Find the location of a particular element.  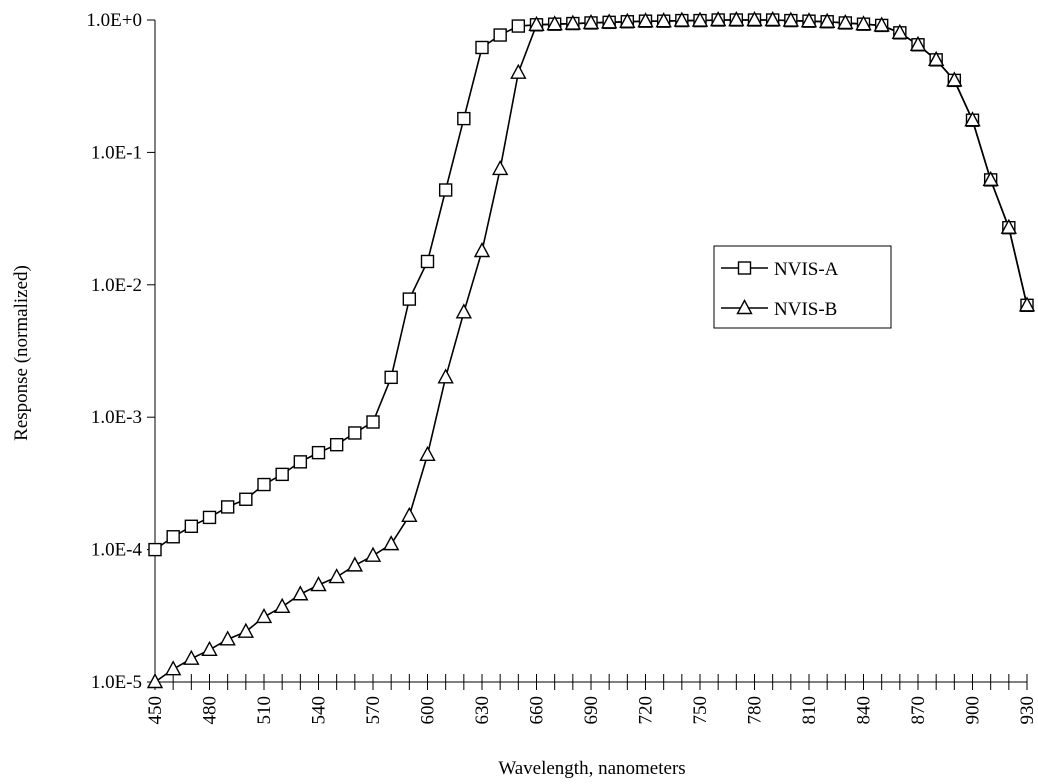

legend-box is located at coordinates (802, 287).